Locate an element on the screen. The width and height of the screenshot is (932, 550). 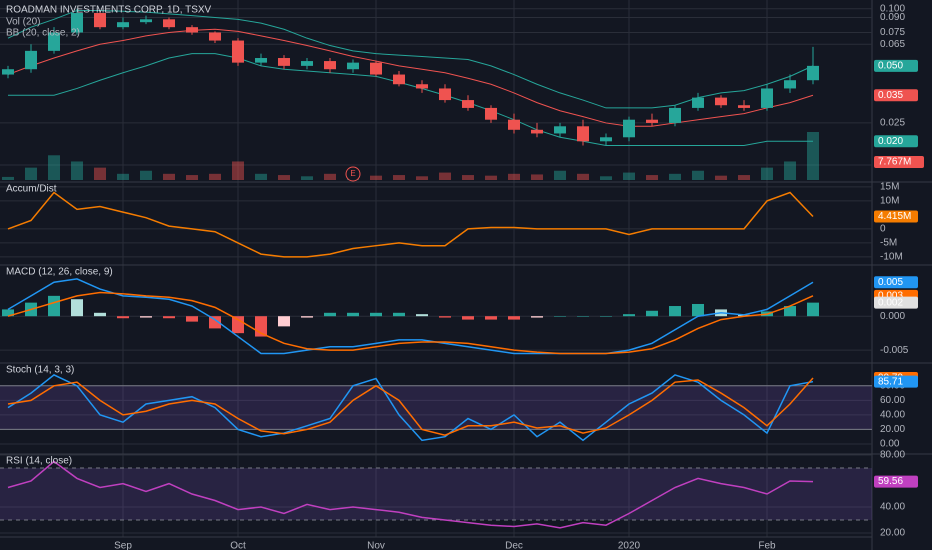
ad-line is located at coordinates (410, 224).